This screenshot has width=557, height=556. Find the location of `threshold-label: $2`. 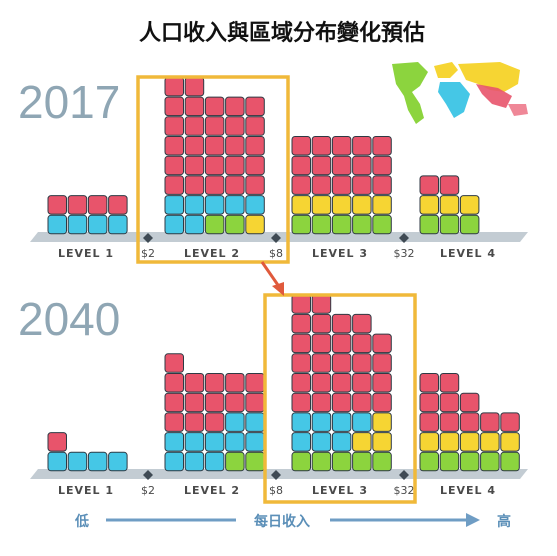

threshold-label: $2 is located at coordinates (148, 490).